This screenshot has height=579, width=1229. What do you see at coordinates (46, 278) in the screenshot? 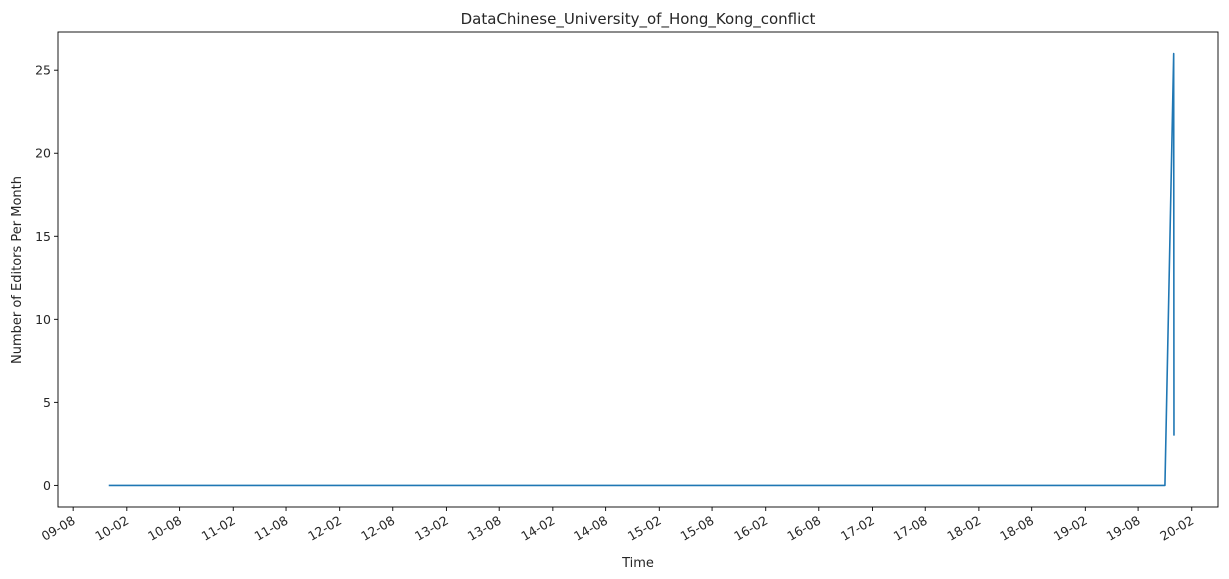
I see `y-axis: 0 5 10 15 20 25` at bounding box center [46, 278].